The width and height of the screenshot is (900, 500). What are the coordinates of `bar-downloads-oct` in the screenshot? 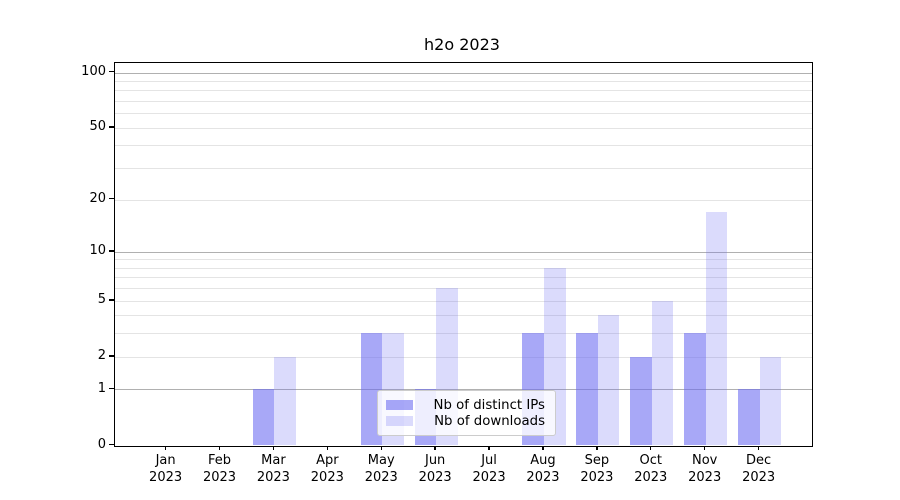 It's located at (662, 373).